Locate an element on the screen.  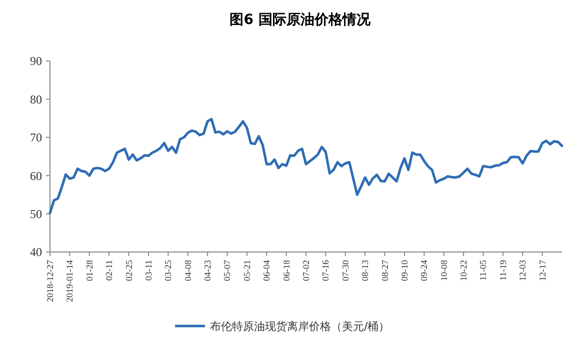
y-tick-label: 80 is located at coordinates (36, 99).